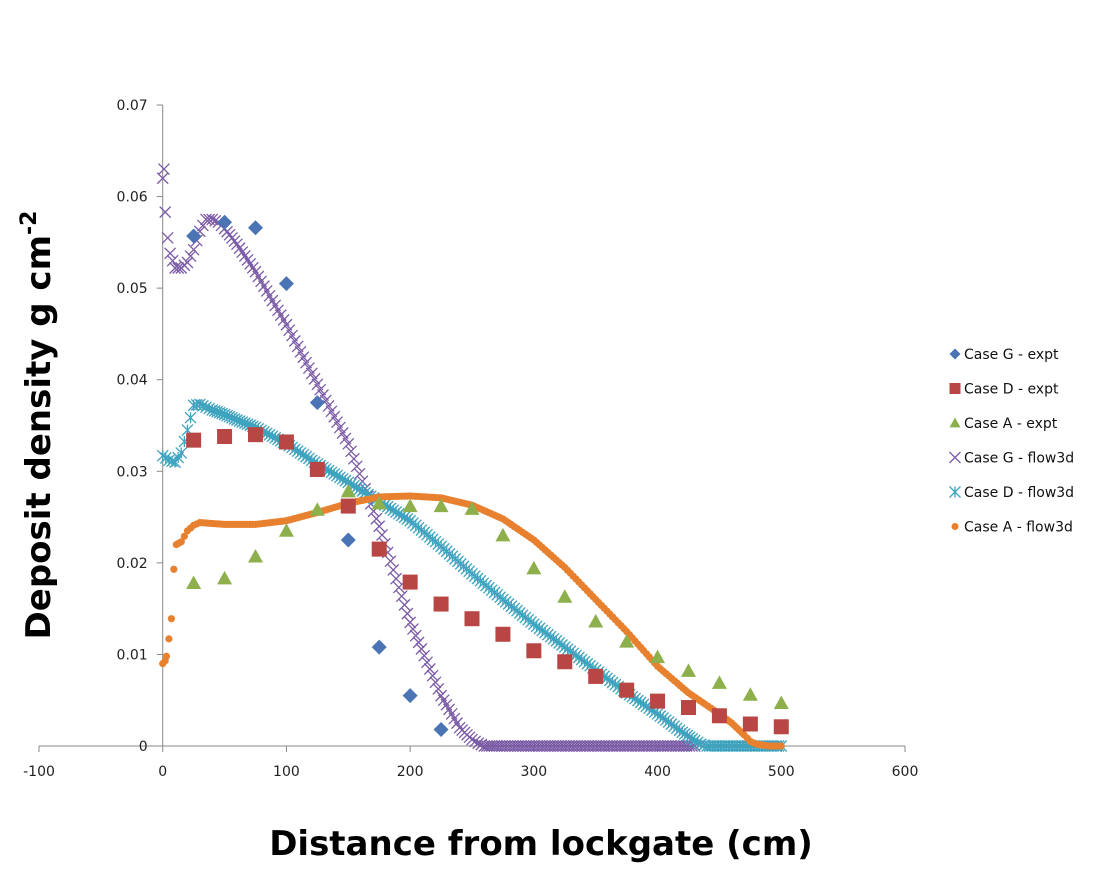 This screenshot has width=1103, height=886. Describe the element at coordinates (39, 772) in the screenshot. I see `x-tick-label: -100` at that location.